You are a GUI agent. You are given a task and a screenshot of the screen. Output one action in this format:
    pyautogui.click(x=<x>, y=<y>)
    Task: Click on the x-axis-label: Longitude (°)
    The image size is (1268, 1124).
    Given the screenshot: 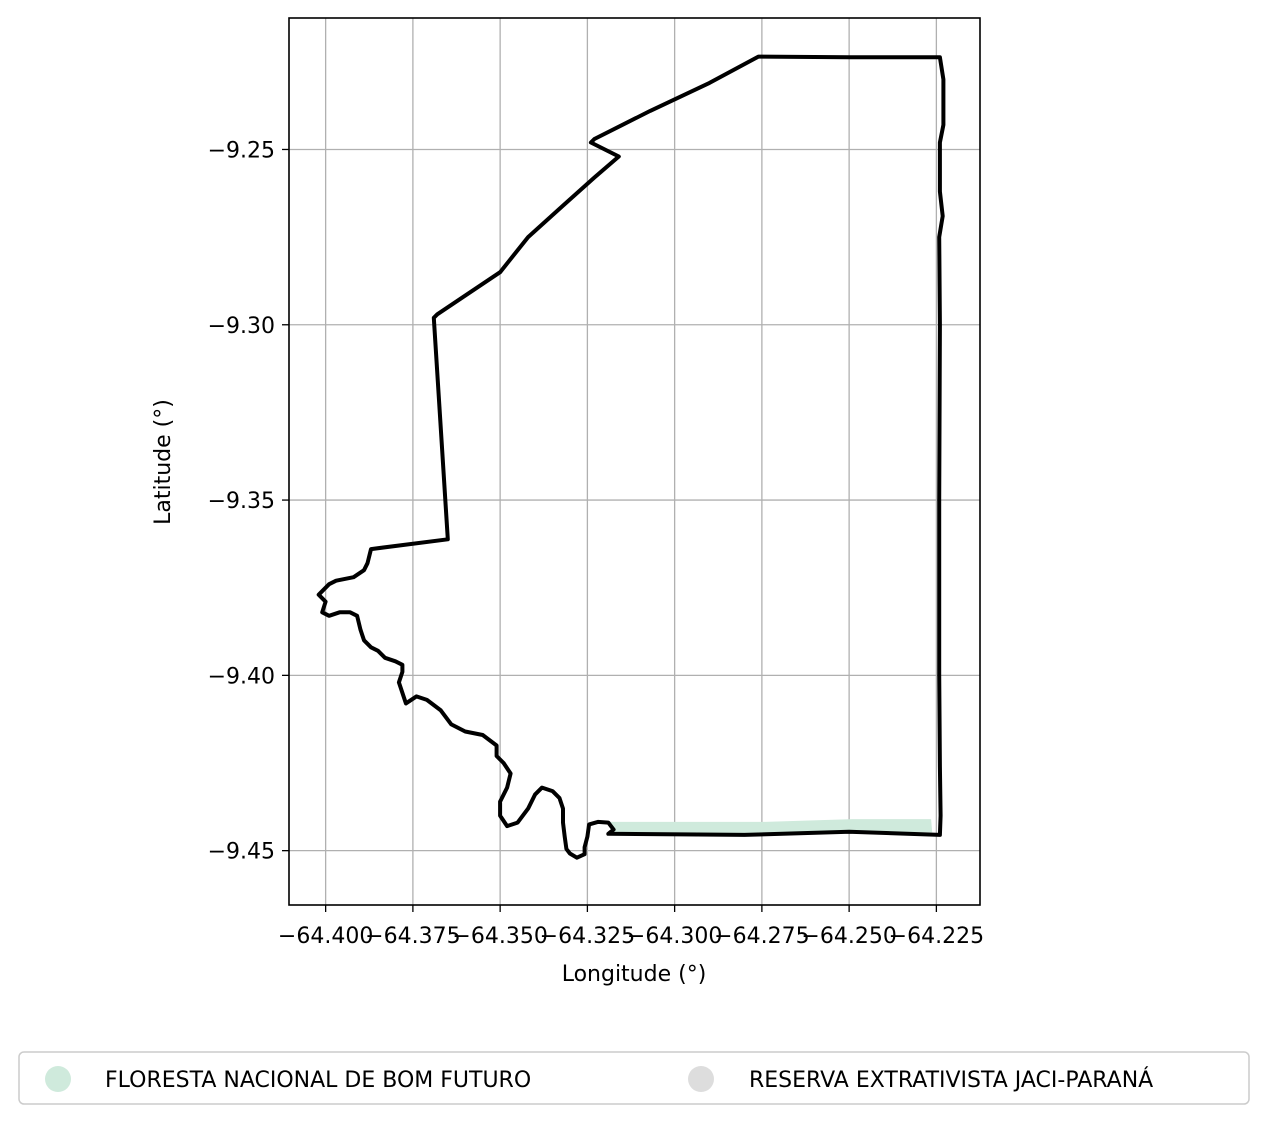 What is the action you would take?
    pyautogui.click(x=634, y=974)
    